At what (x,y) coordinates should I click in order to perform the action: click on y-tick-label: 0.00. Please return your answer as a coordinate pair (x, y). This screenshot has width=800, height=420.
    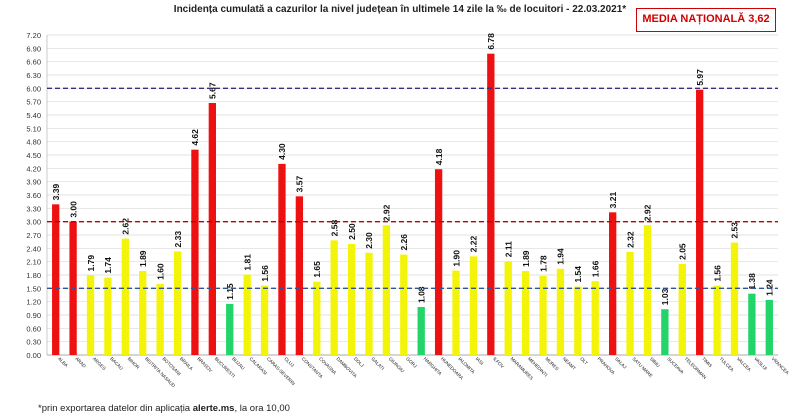
    Looking at the image, I should click on (33, 355).